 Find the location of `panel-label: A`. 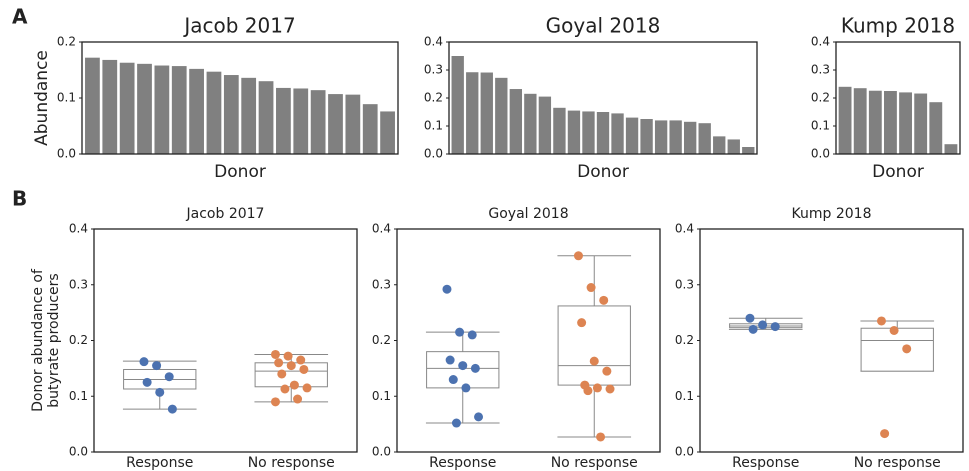

panel-label: A is located at coordinates (20, 17).